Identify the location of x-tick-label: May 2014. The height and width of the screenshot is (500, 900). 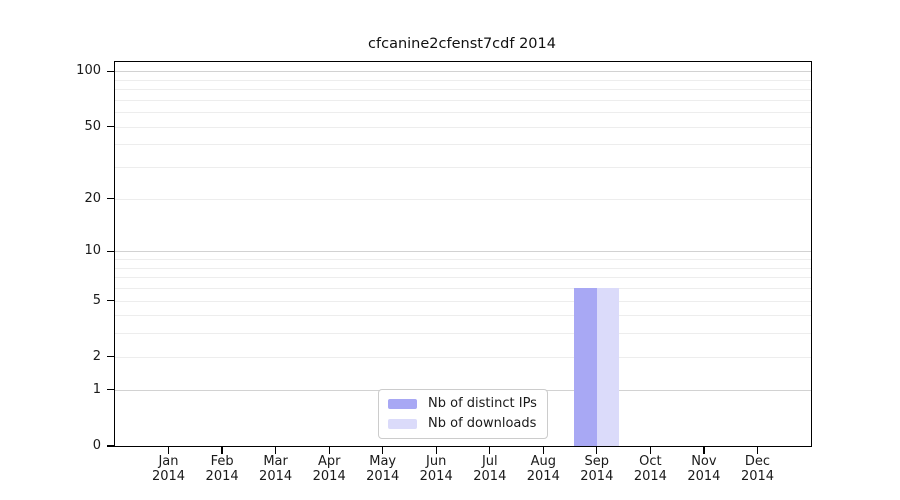
(383, 469).